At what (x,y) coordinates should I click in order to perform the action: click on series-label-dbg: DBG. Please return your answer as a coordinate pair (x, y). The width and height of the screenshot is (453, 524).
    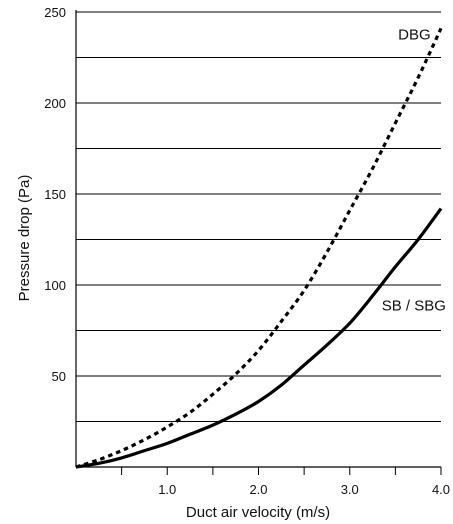
    Looking at the image, I should click on (414, 34).